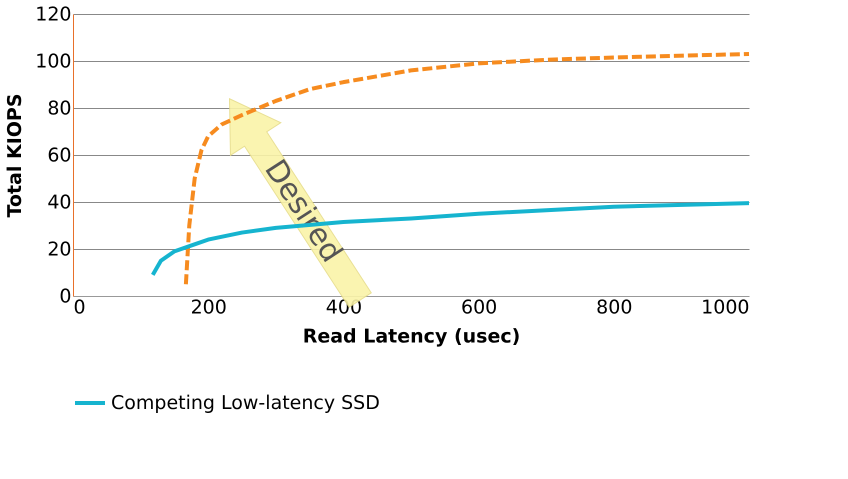 This screenshot has height=479, width=848. What do you see at coordinates (59, 203) in the screenshot?
I see `y-tick-label: 40` at bounding box center [59, 203].